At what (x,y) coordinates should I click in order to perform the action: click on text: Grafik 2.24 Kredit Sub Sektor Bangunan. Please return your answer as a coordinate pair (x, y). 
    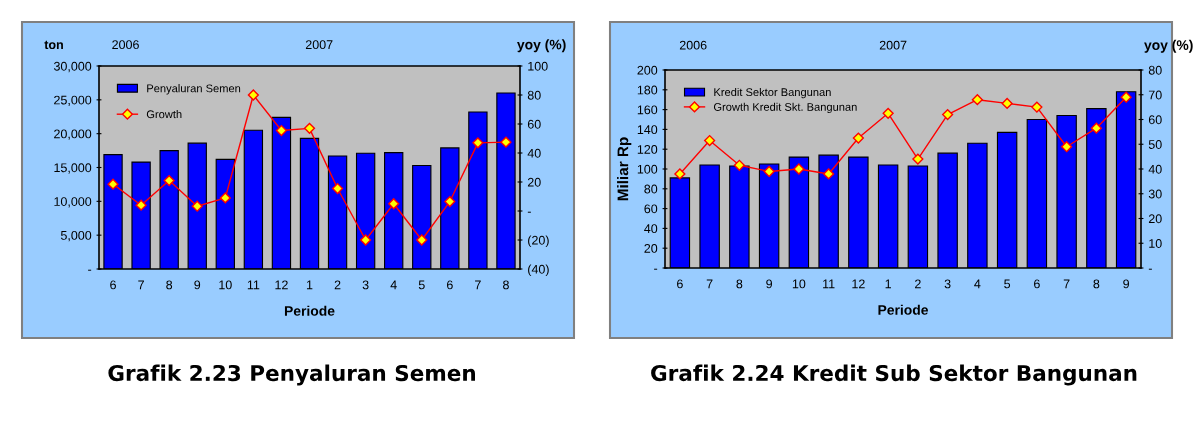
    Looking at the image, I should click on (894, 375).